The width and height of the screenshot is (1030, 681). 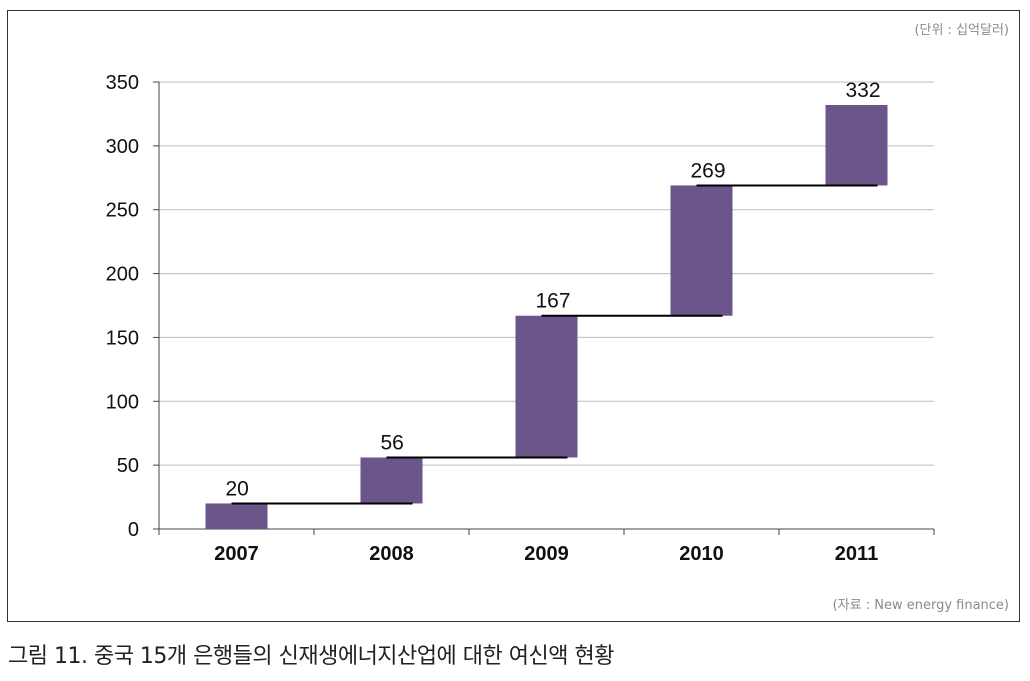 What do you see at coordinates (391, 480) in the screenshot?
I see `bar-2008` at bounding box center [391, 480].